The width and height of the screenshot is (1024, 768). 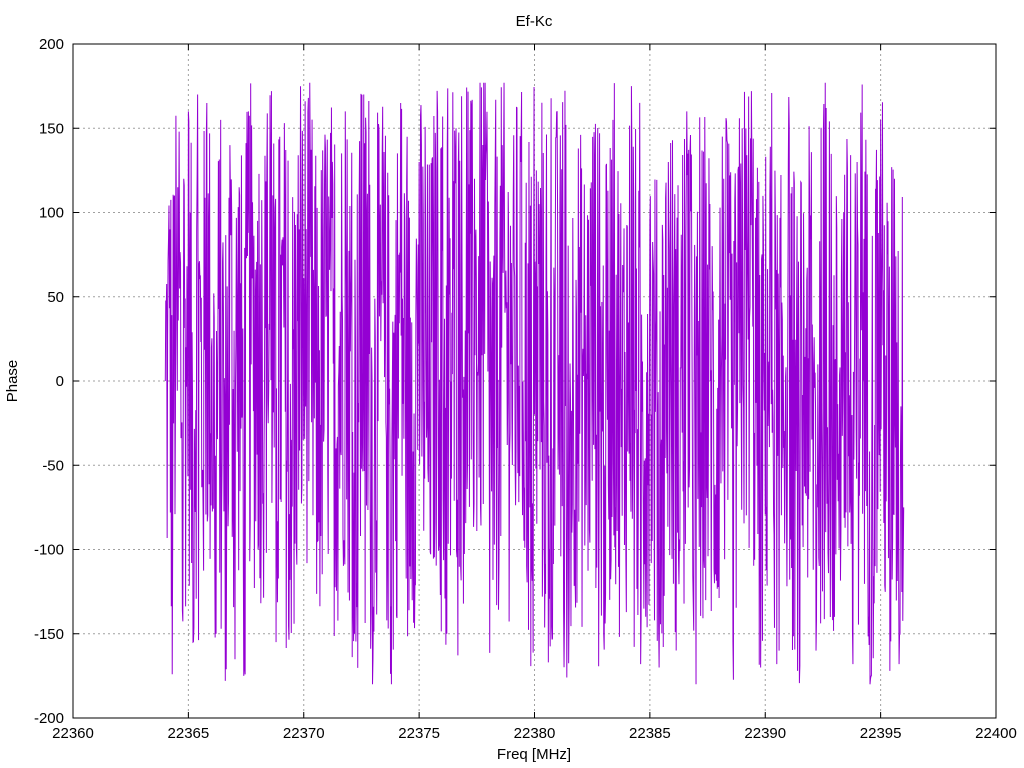 I want to click on y-tick-label: 100, so click(x=51, y=213).